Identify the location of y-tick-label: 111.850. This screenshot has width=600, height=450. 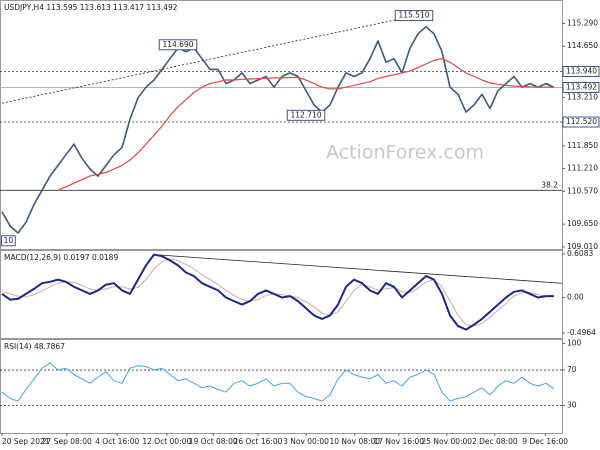
(582, 145).